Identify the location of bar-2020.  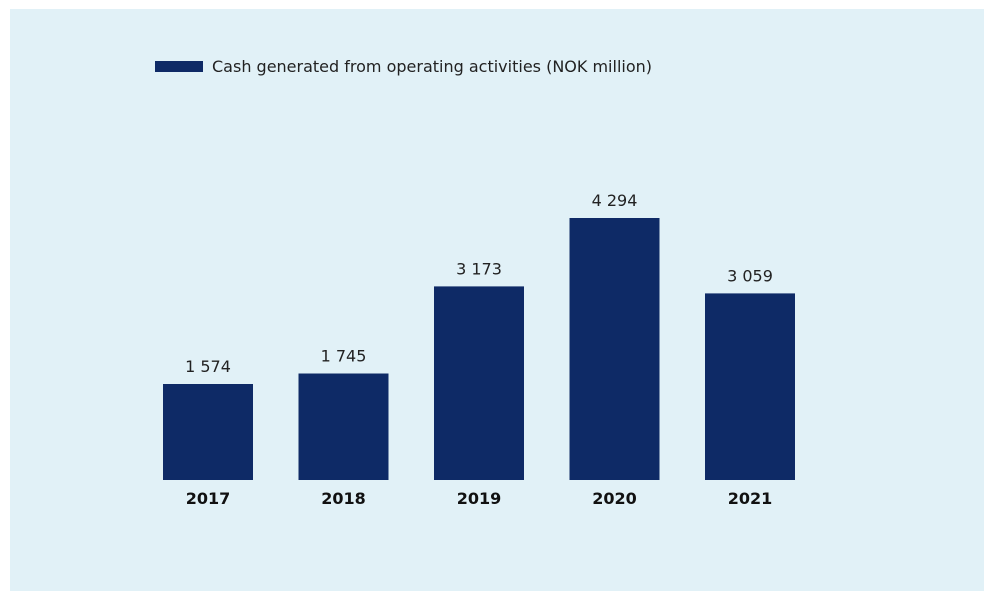
(614, 349).